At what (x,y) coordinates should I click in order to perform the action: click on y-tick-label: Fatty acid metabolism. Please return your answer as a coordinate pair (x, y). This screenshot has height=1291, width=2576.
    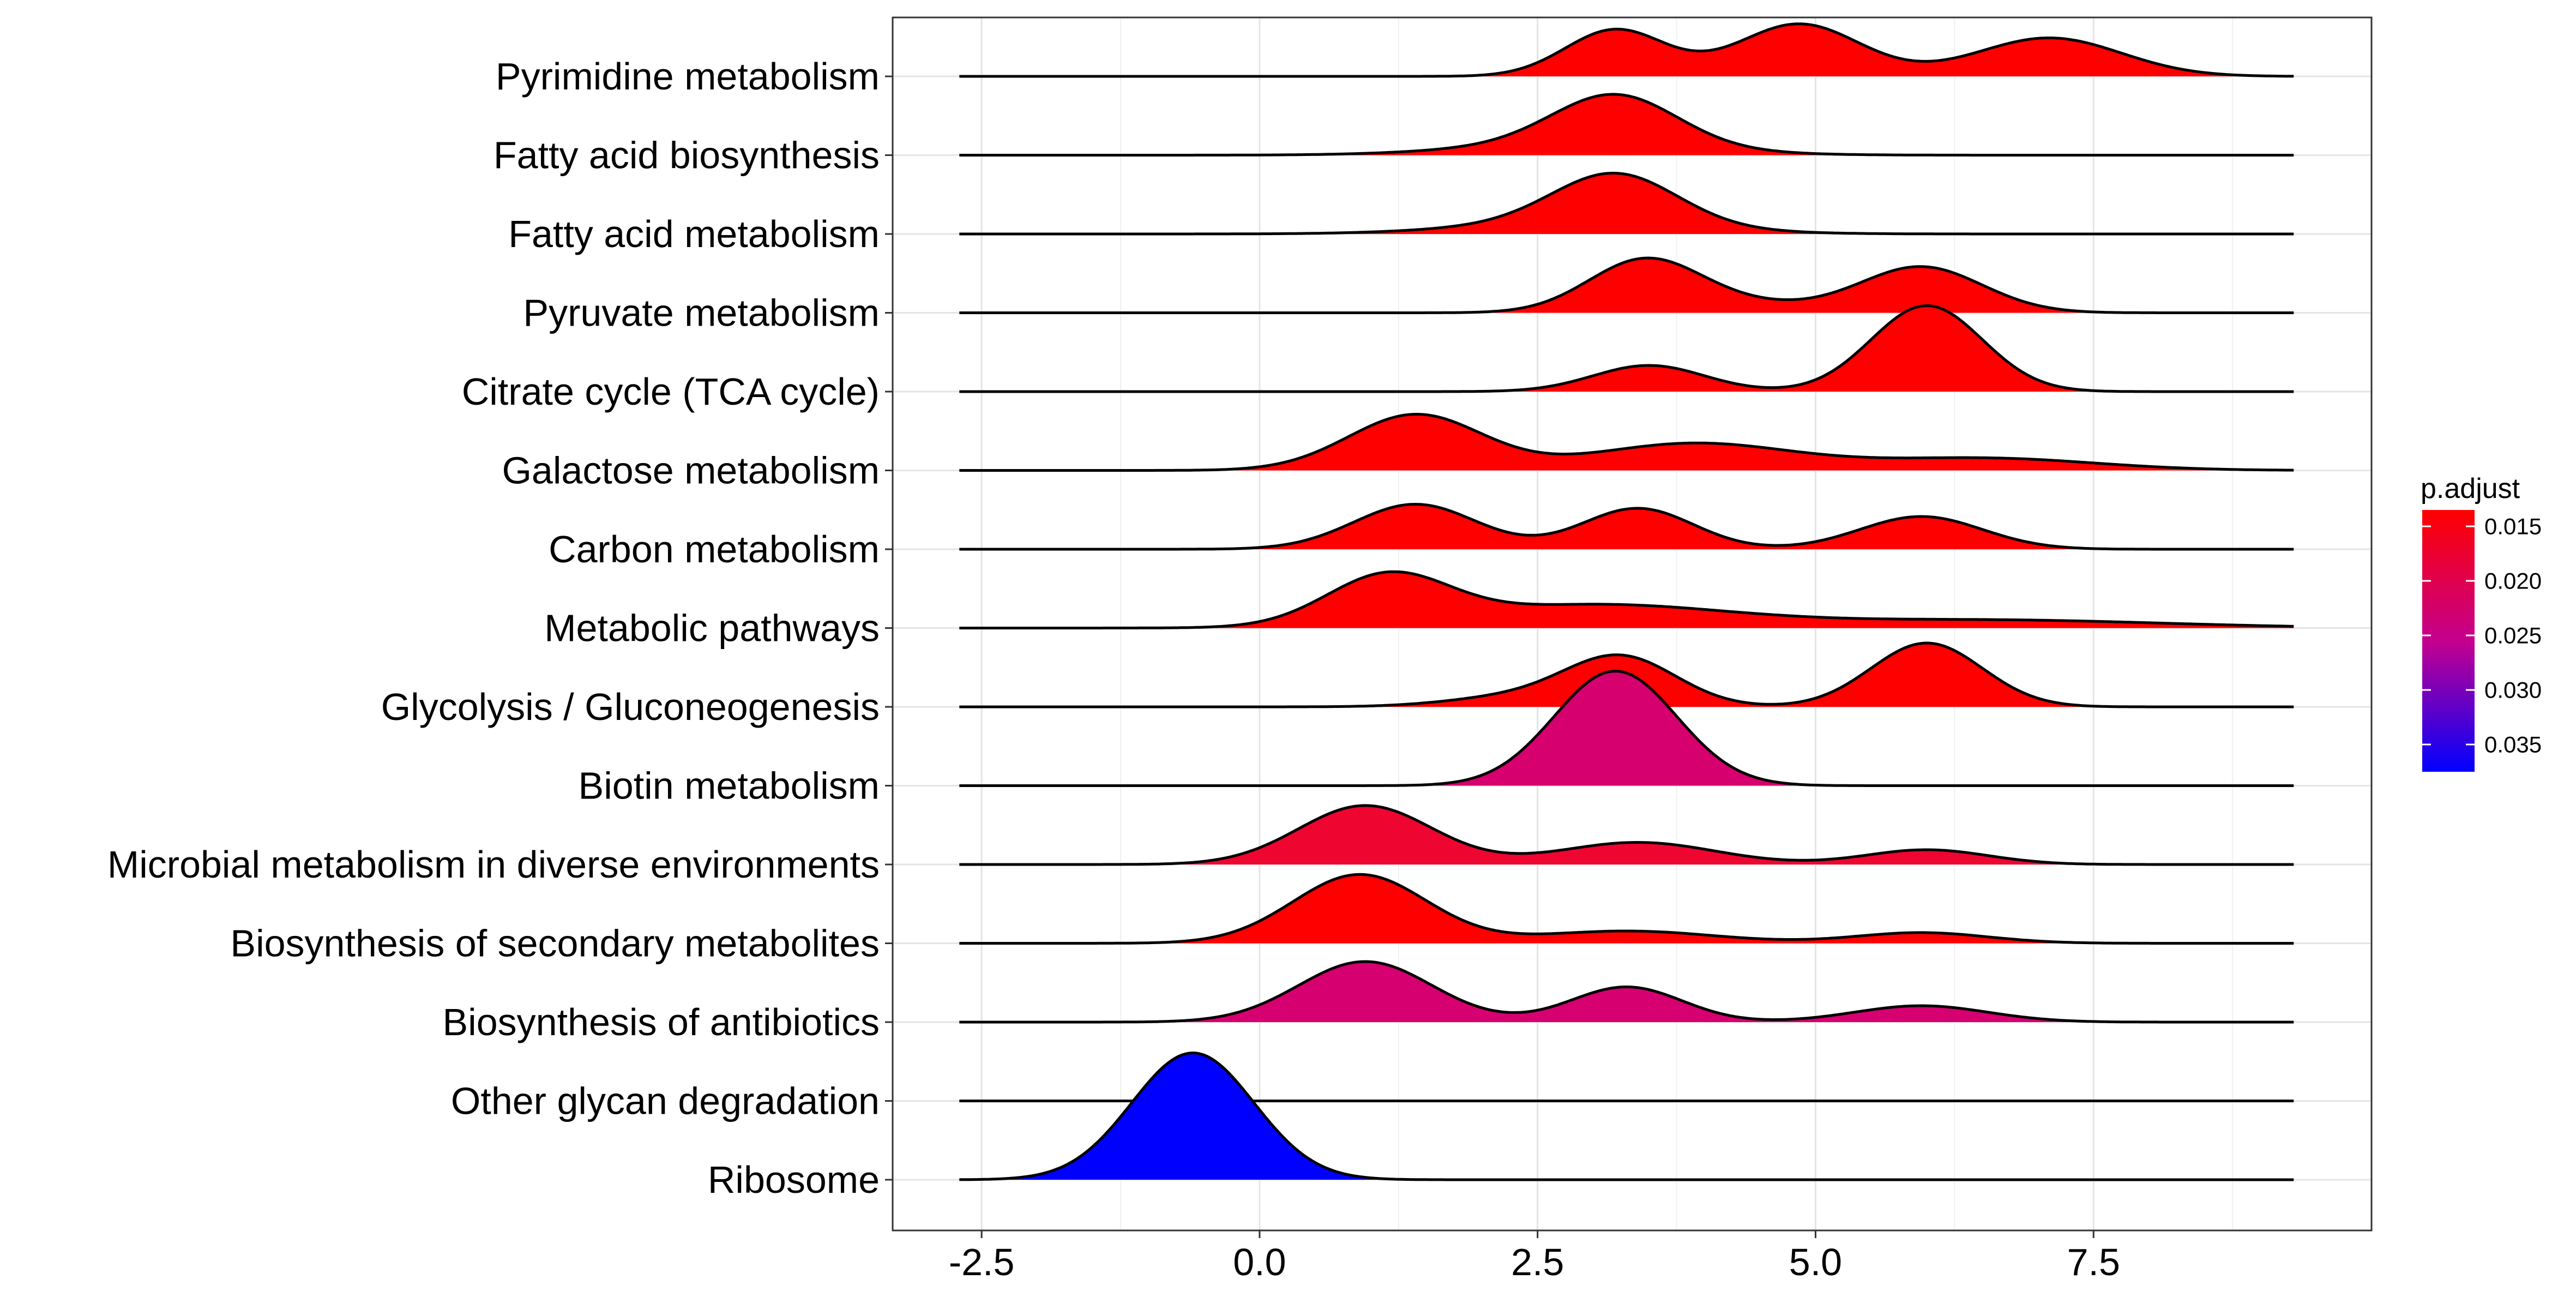
    Looking at the image, I should click on (694, 234).